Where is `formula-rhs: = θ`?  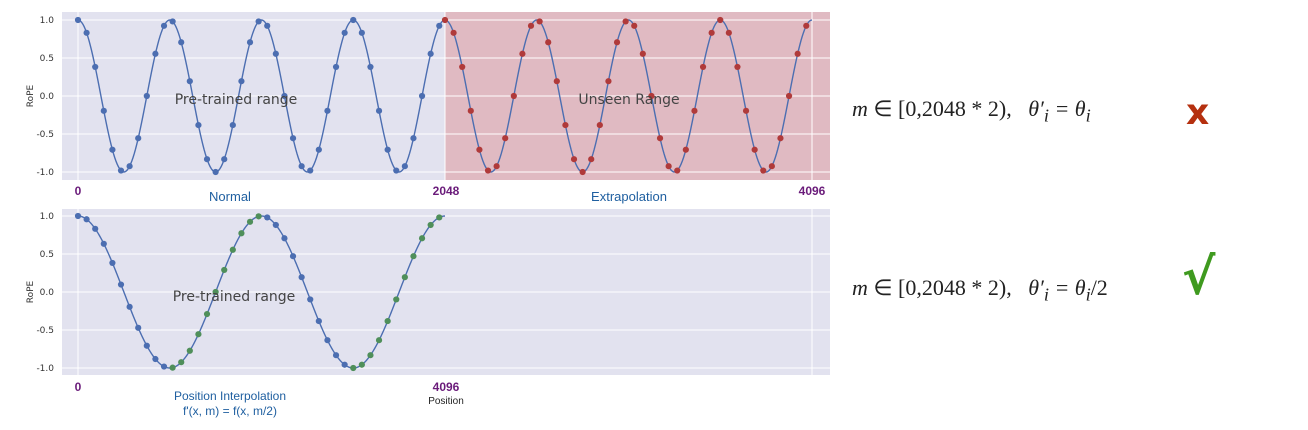 formula-rhs: = θ is located at coordinates (1070, 287).